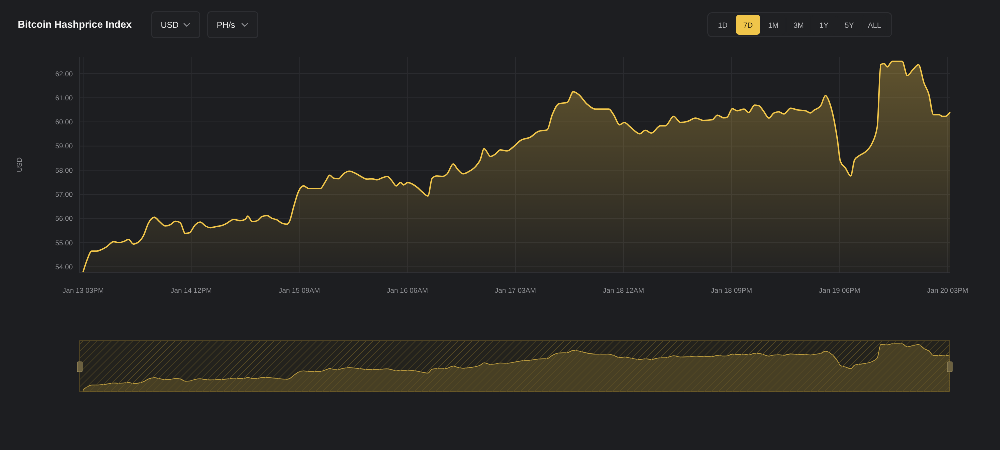  I want to click on dropdown: USD, so click(176, 25).